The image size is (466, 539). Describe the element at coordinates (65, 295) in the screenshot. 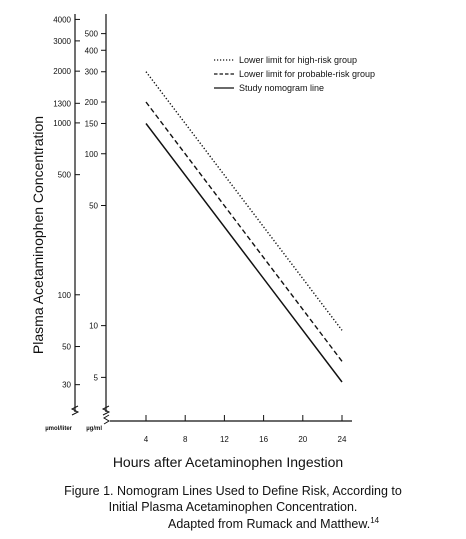

I see `left-tick-label: 100` at that location.